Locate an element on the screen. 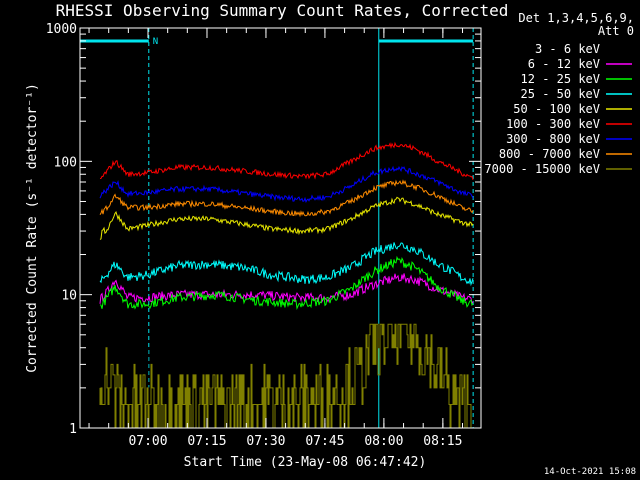 The width and height of the screenshot is (640, 480). night-label: N is located at coordinates (155, 42).